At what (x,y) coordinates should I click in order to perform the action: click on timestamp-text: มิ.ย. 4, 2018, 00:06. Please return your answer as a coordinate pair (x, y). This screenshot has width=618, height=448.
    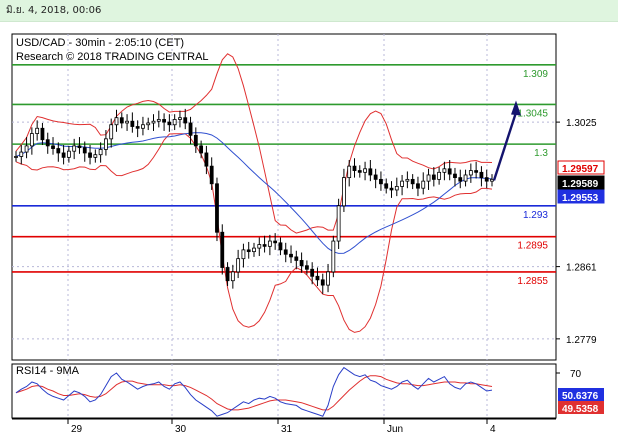
    Looking at the image, I should click on (54, 10).